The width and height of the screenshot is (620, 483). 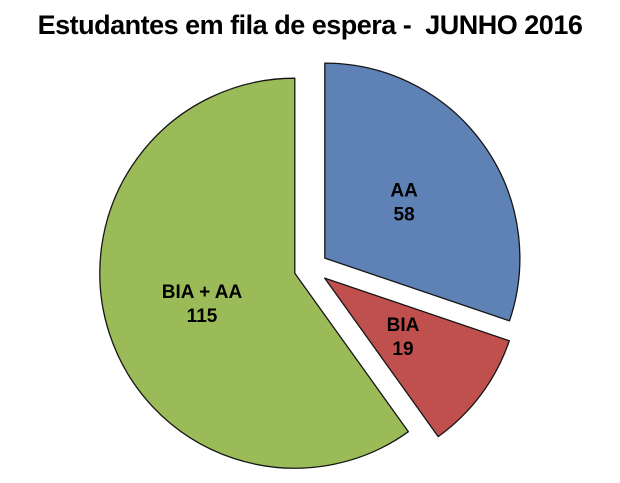 I want to click on slice-label: BIA 19, so click(x=403, y=337).